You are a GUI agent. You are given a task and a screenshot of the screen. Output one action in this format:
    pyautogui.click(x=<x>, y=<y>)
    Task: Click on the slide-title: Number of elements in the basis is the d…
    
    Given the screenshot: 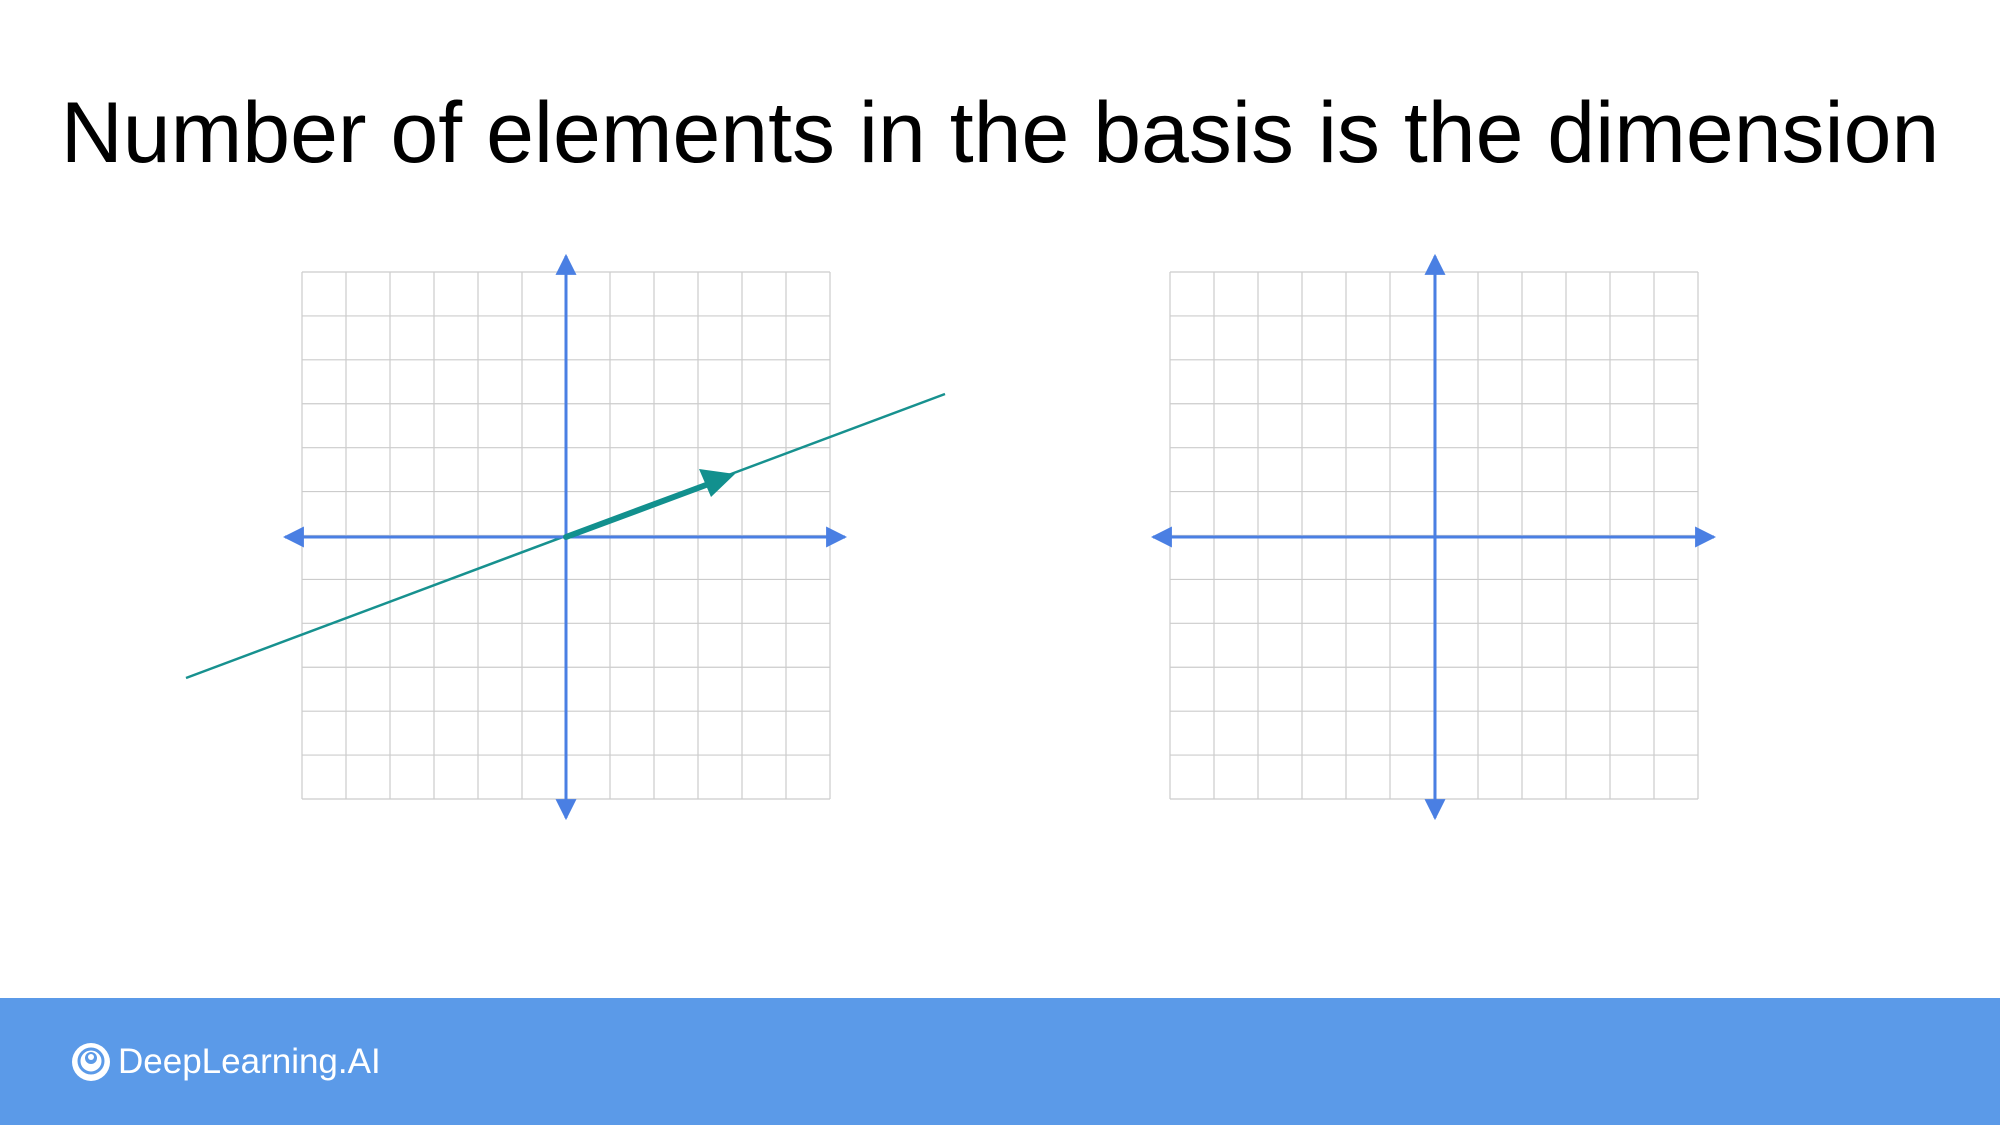 What is the action you would take?
    pyautogui.click(x=1000, y=133)
    